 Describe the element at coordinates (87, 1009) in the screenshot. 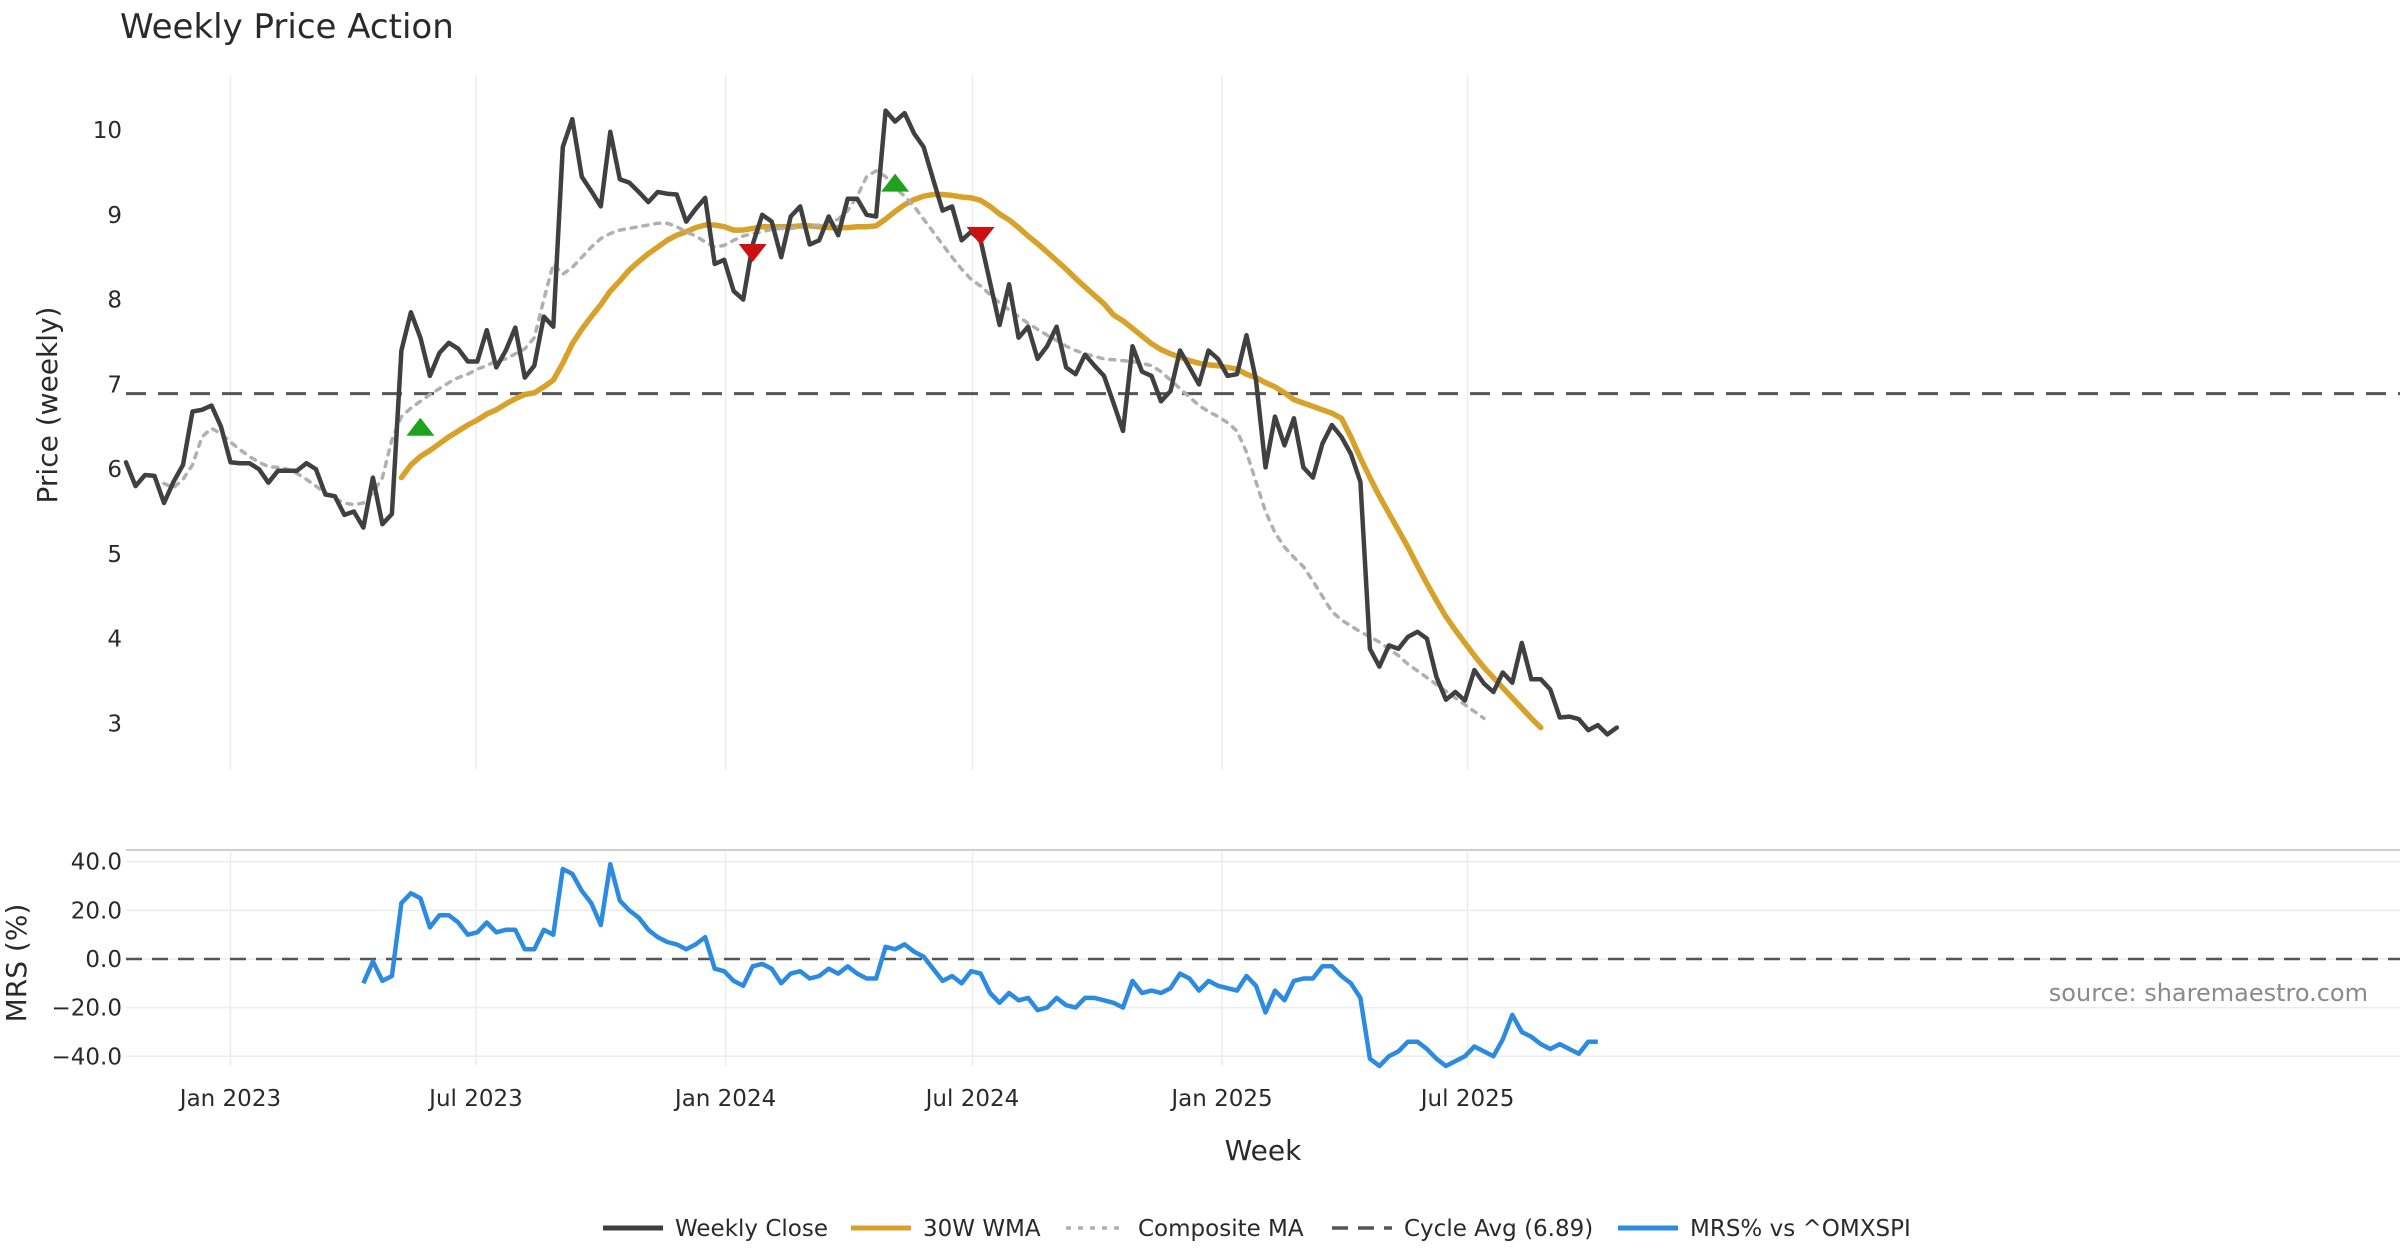

I see `mrs-y-tick-label: −20.0` at that location.